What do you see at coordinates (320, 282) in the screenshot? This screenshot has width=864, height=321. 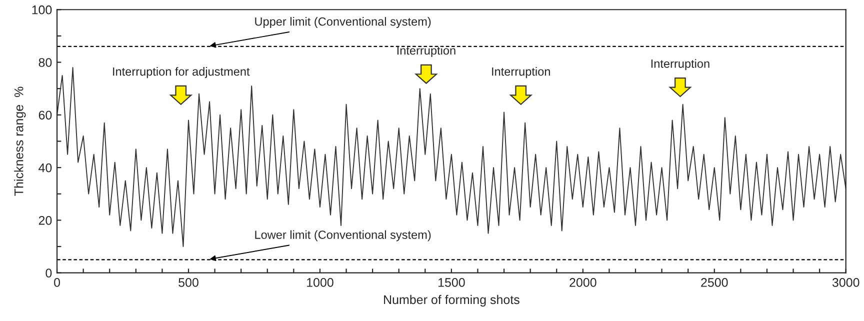 I see `x-tick-label: 1000` at bounding box center [320, 282].